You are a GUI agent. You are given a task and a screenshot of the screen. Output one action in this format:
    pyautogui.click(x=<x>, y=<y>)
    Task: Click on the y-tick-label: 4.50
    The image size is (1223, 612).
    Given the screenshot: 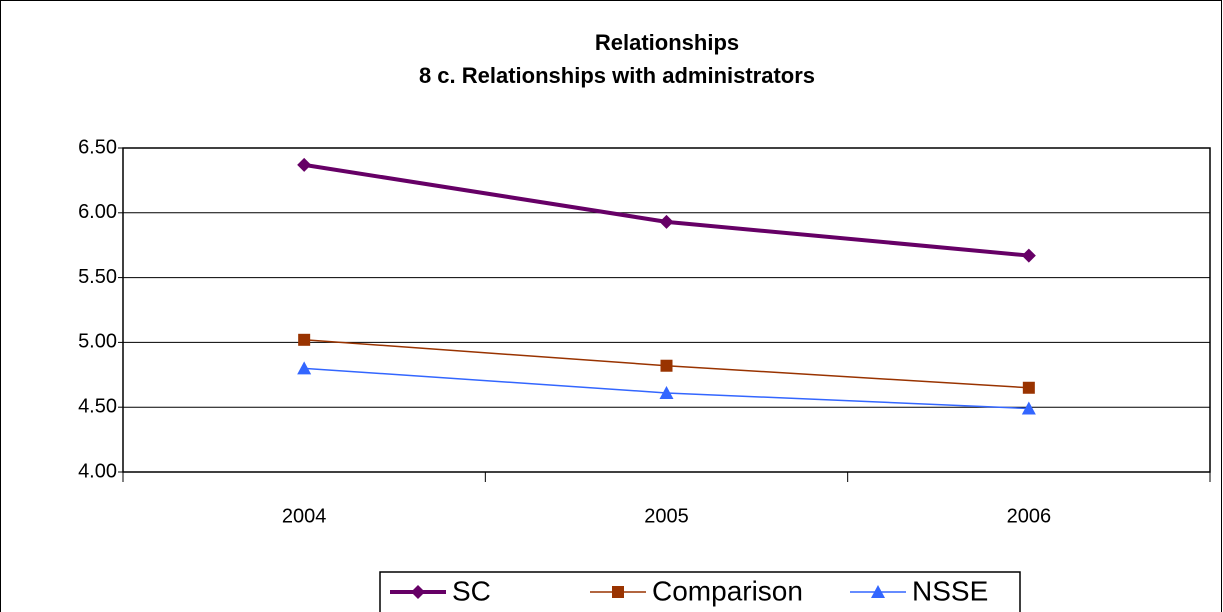 What is the action you would take?
    pyautogui.click(x=97, y=406)
    